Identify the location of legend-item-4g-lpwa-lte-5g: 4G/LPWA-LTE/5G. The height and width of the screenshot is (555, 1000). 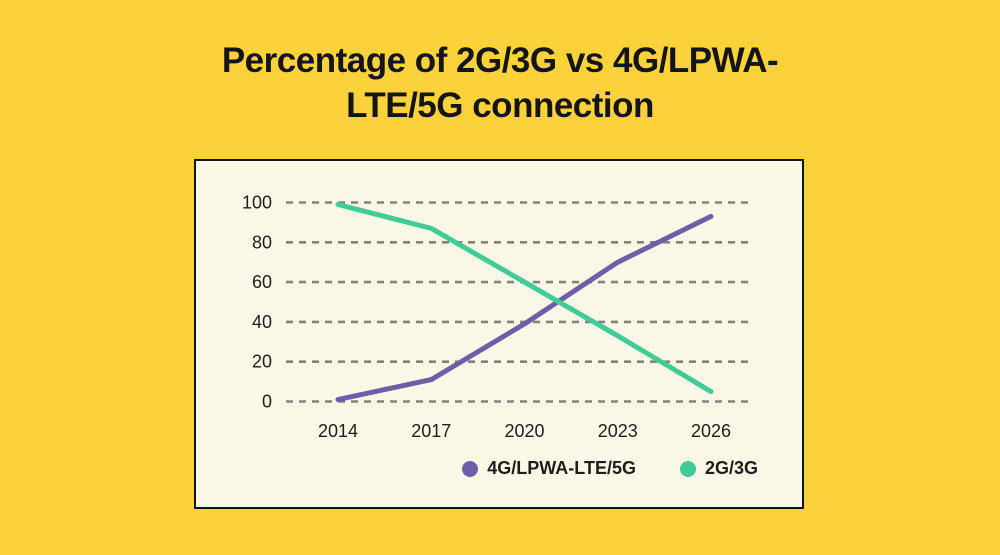
(549, 468).